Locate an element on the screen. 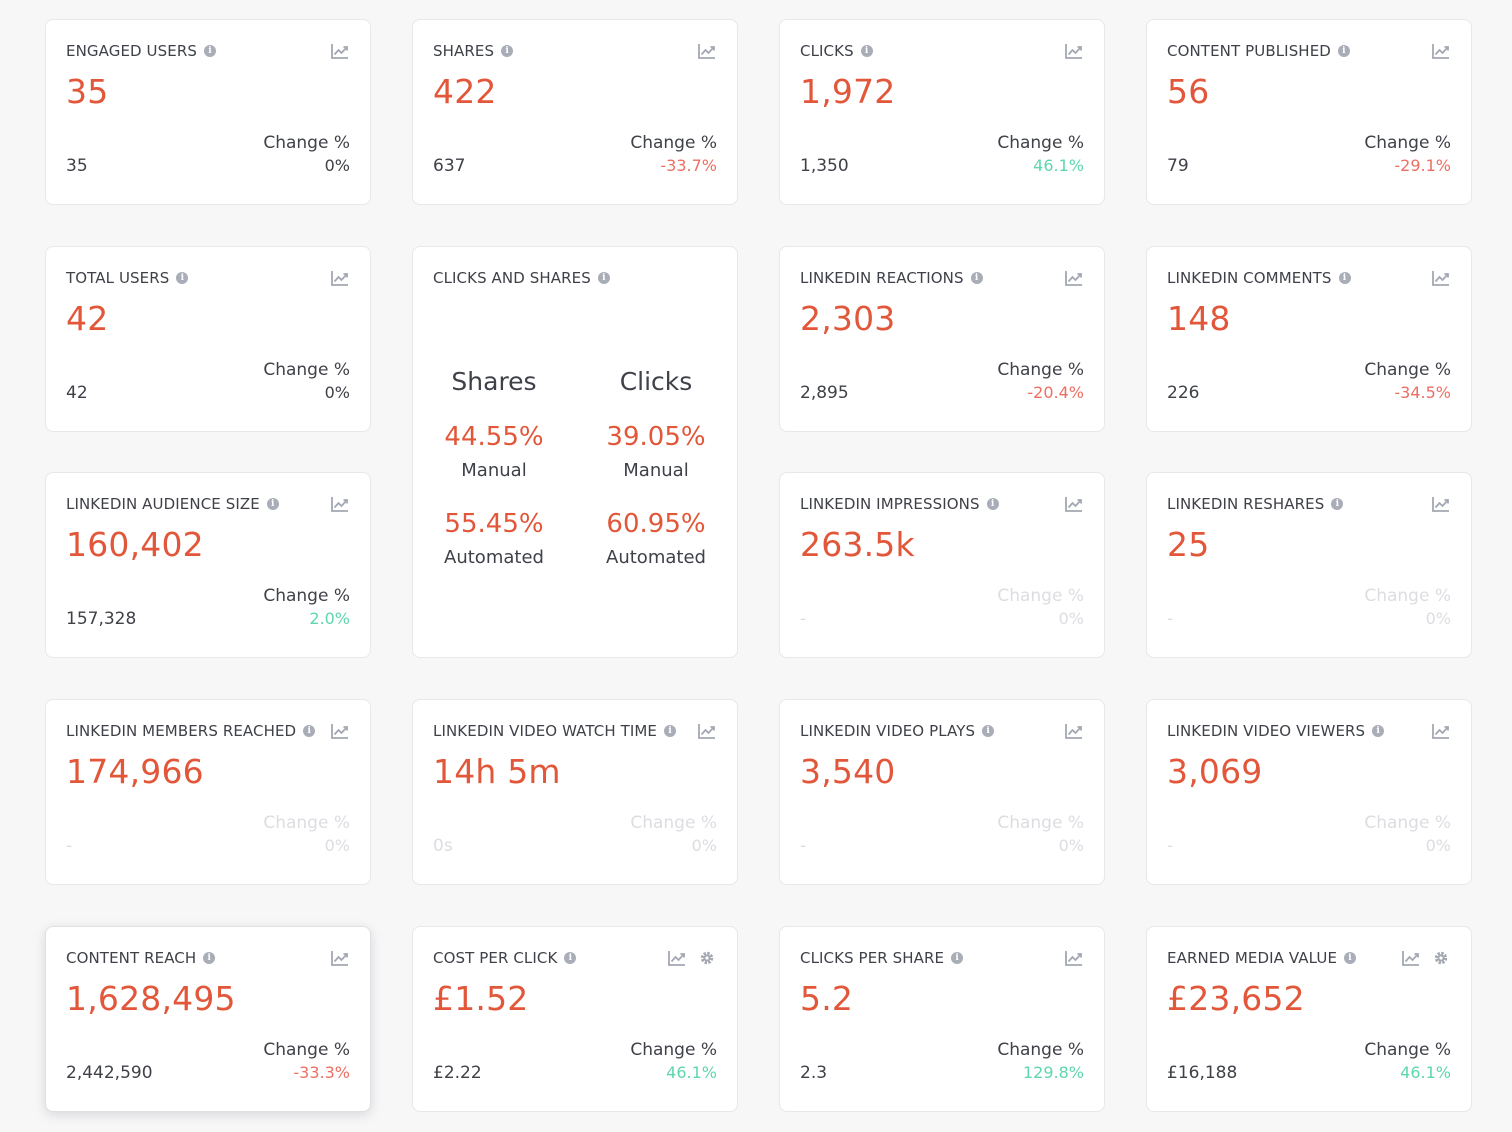 This screenshot has height=1132, width=1512. metric-value: 174,966 is located at coordinates (135, 771).